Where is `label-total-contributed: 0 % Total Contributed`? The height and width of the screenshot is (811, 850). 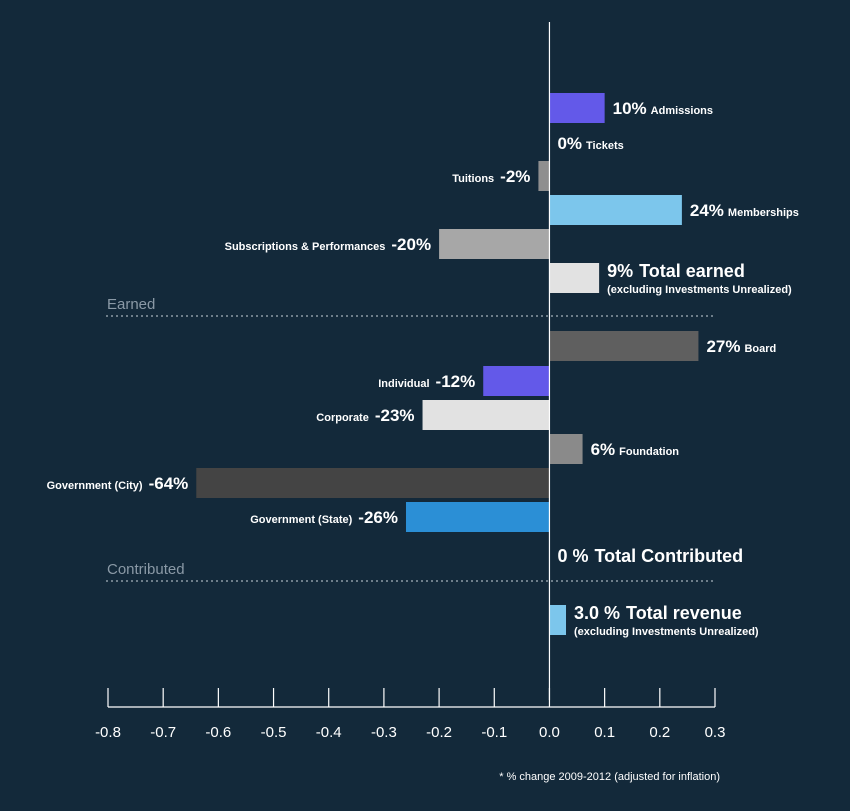
label-total-contributed: 0 % Total Contributed is located at coordinates (650, 556).